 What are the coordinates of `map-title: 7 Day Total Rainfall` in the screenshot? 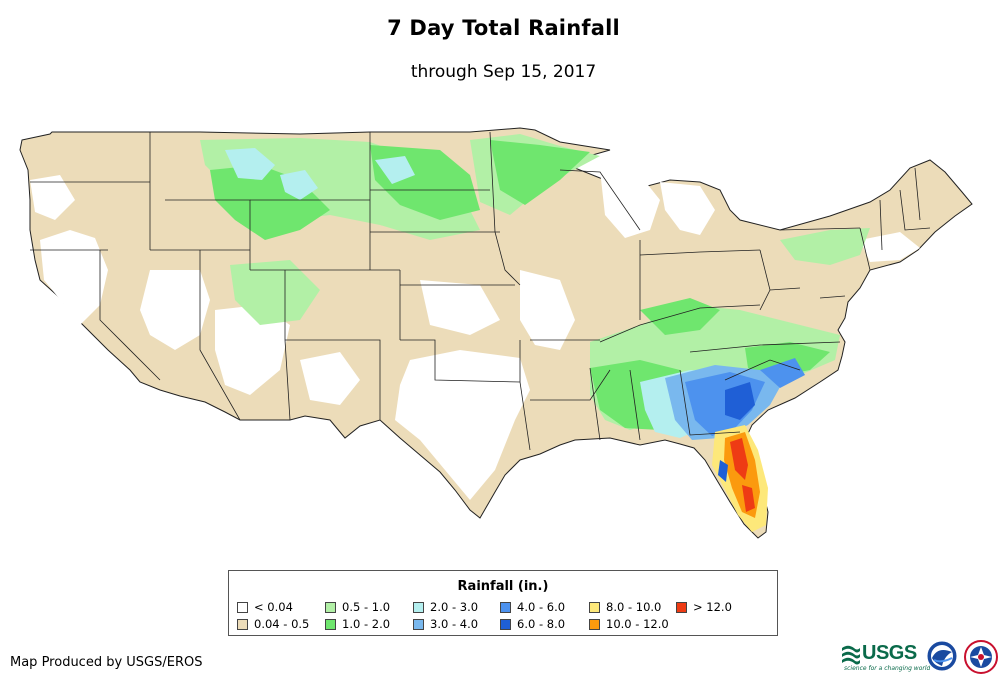 It's located at (503, 28).